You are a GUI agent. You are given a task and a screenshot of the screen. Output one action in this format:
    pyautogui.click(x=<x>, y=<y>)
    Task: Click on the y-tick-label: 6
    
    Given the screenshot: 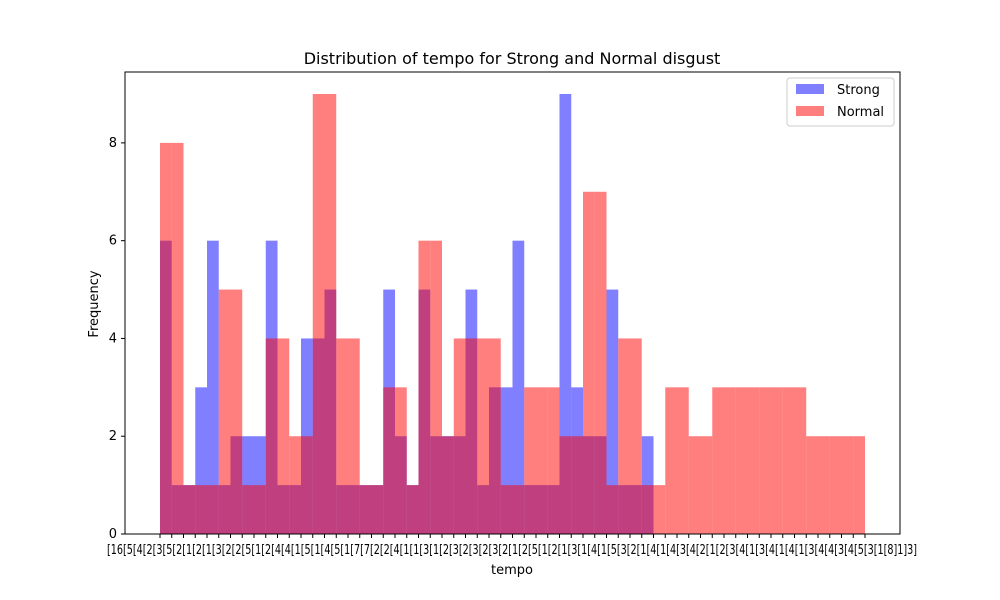 What is the action you would take?
    pyautogui.click(x=113, y=241)
    